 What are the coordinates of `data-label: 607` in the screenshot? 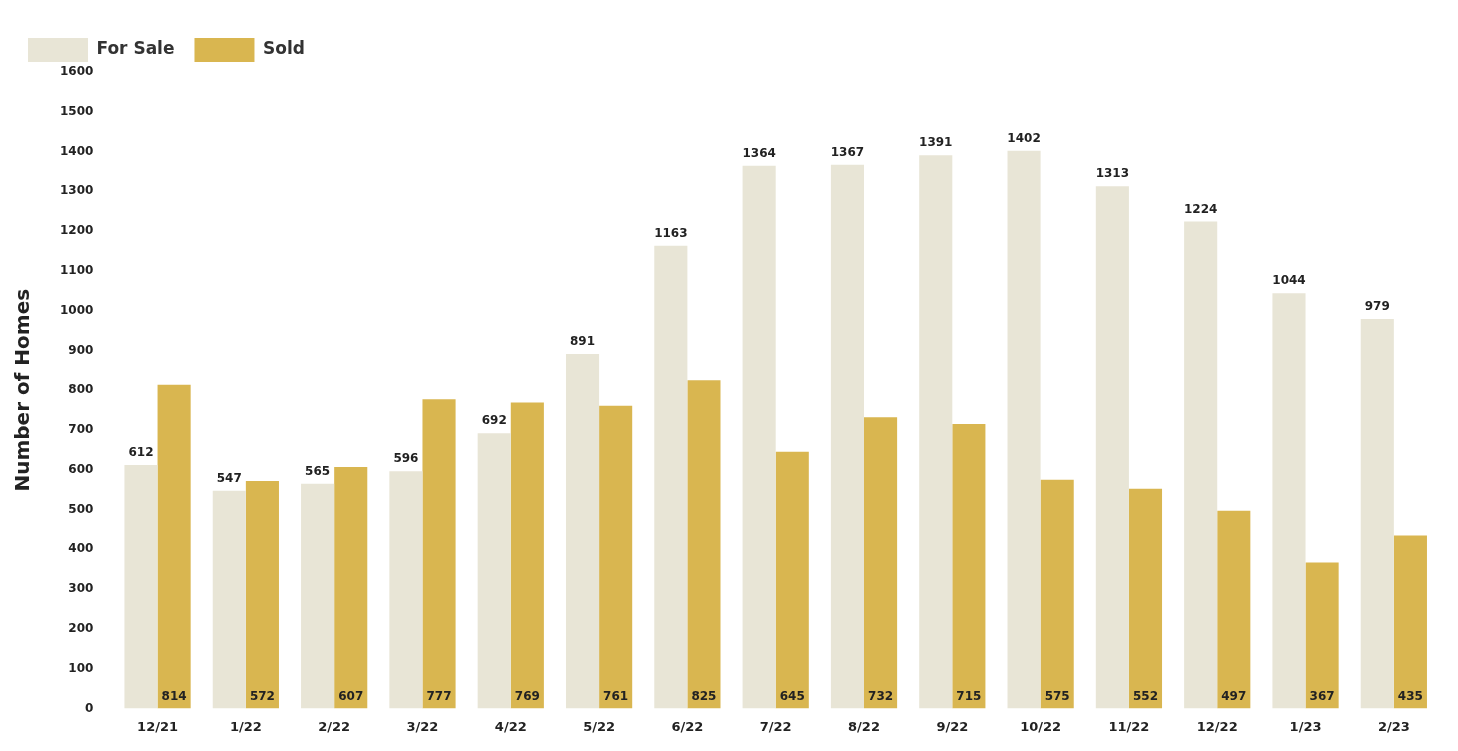 It's located at (351, 695).